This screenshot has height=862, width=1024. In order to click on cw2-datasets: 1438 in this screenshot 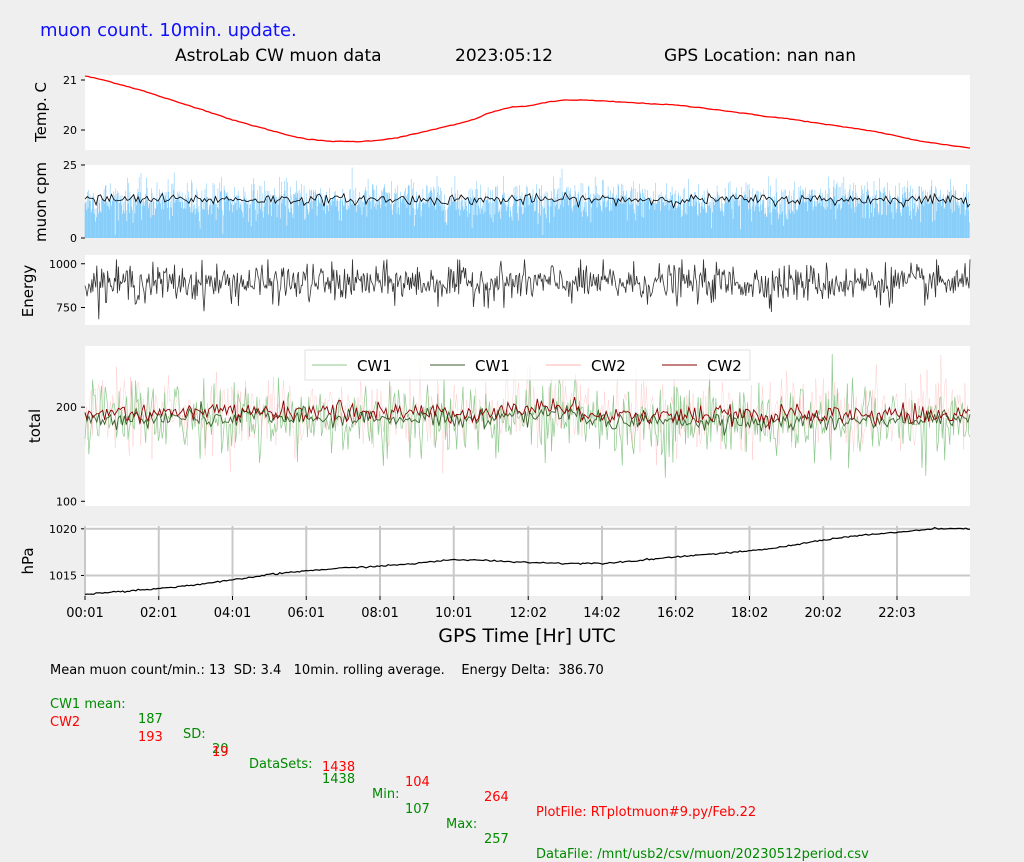, I will do `click(339, 767)`.